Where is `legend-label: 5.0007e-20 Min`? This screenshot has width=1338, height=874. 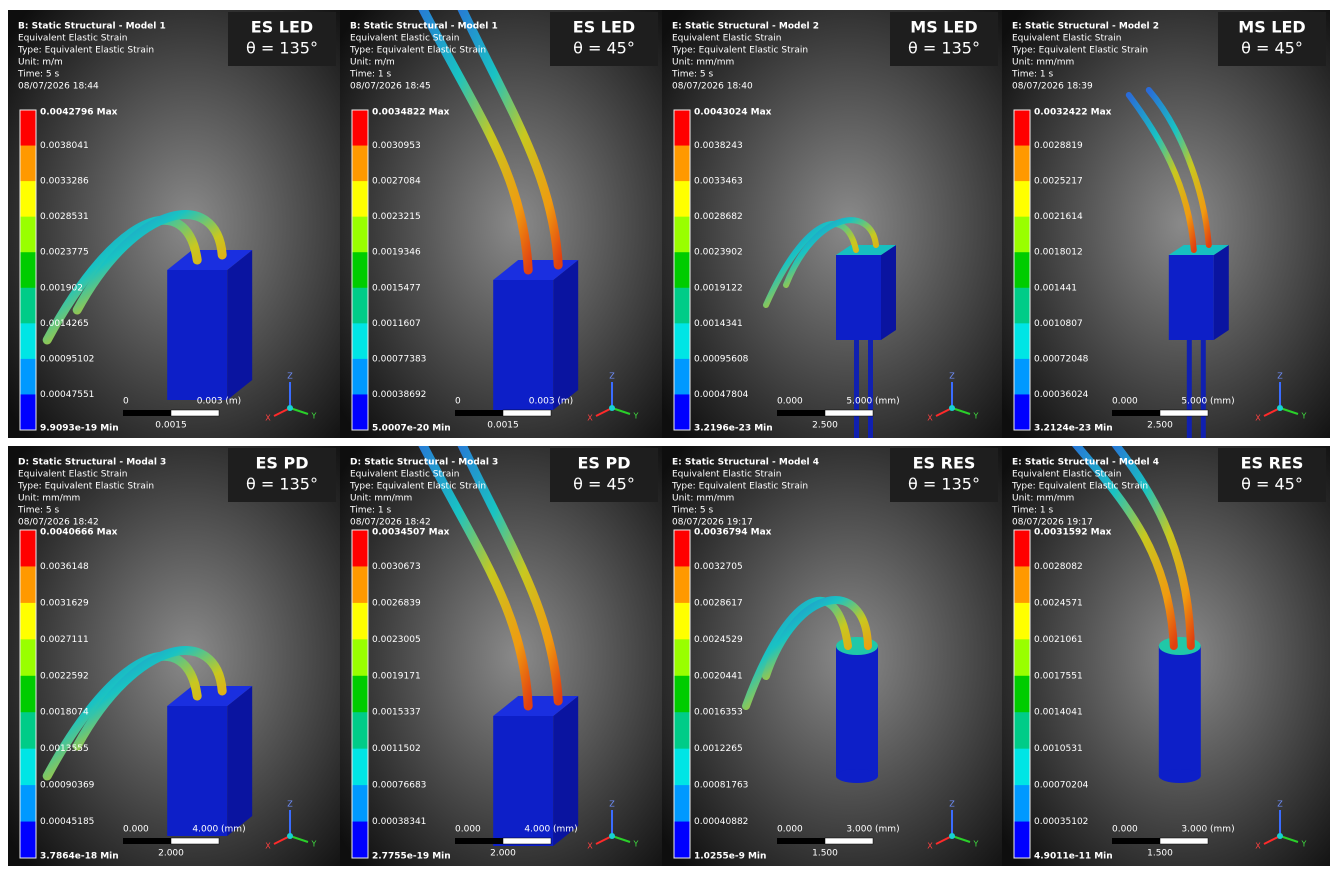
legend-label: 5.0007e-20 Min is located at coordinates (411, 429).